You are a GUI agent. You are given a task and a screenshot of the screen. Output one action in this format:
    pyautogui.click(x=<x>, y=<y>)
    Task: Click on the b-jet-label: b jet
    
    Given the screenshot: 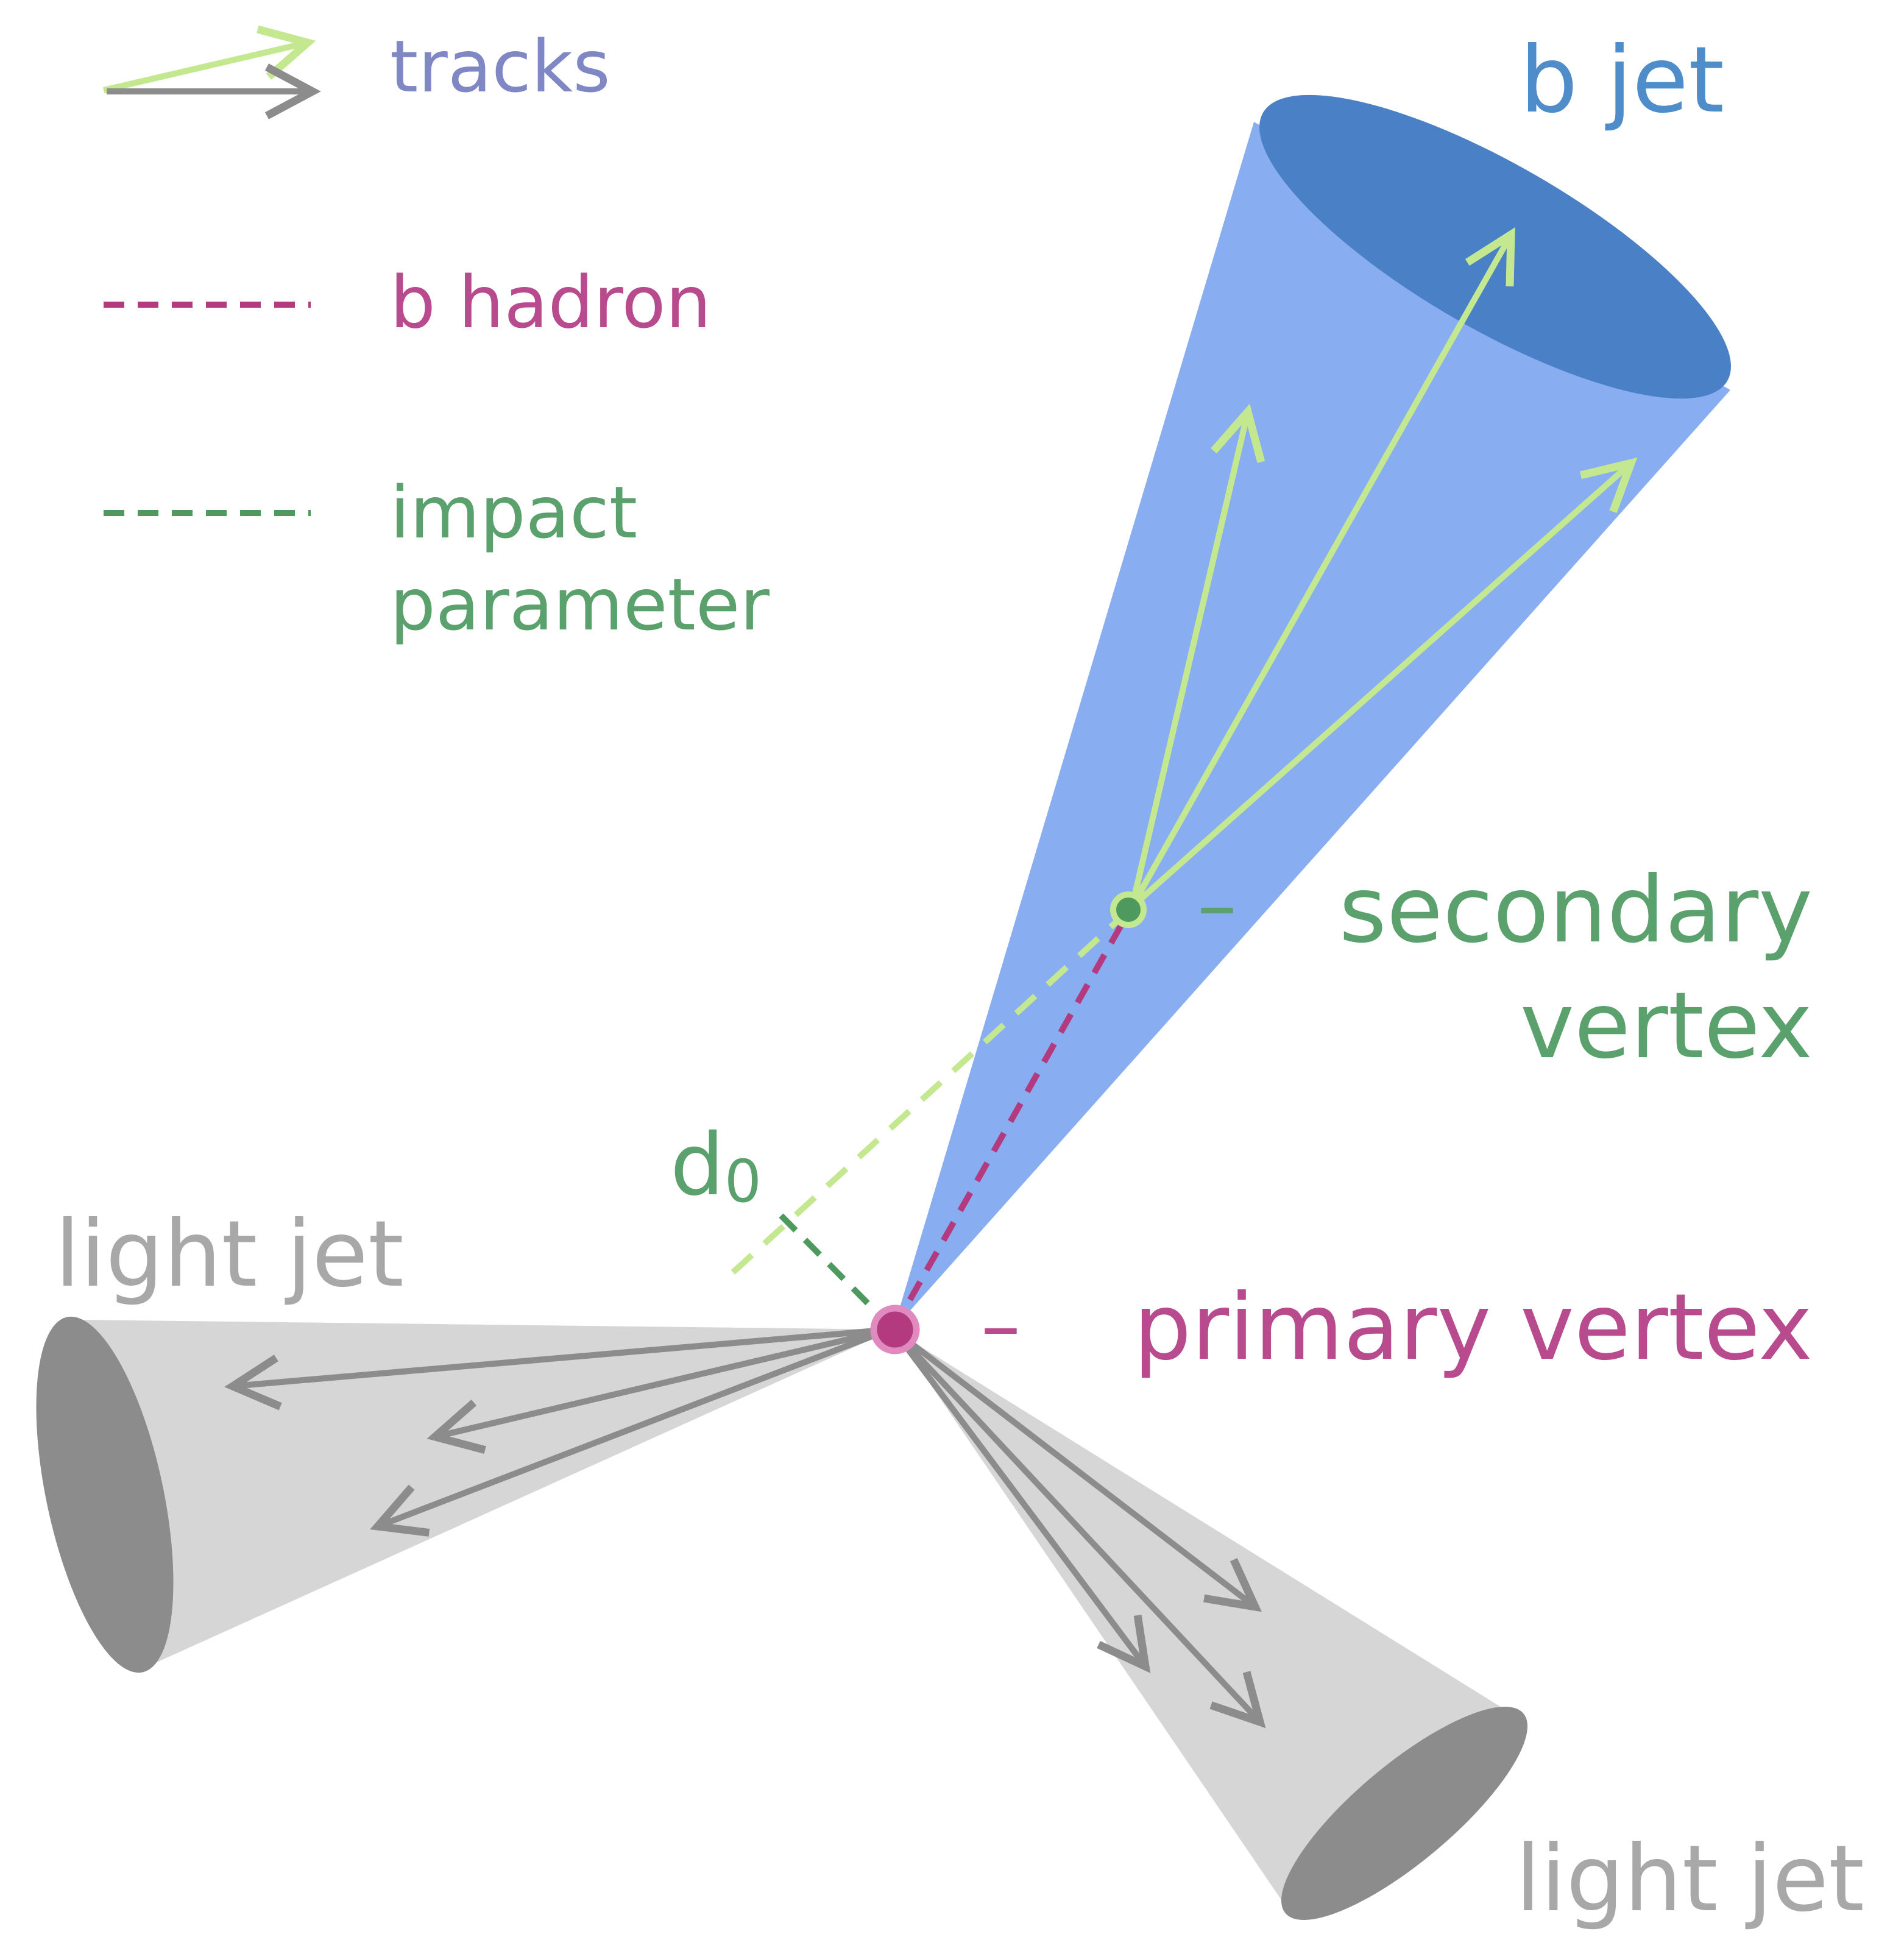 What is the action you would take?
    pyautogui.click(x=1622, y=80)
    